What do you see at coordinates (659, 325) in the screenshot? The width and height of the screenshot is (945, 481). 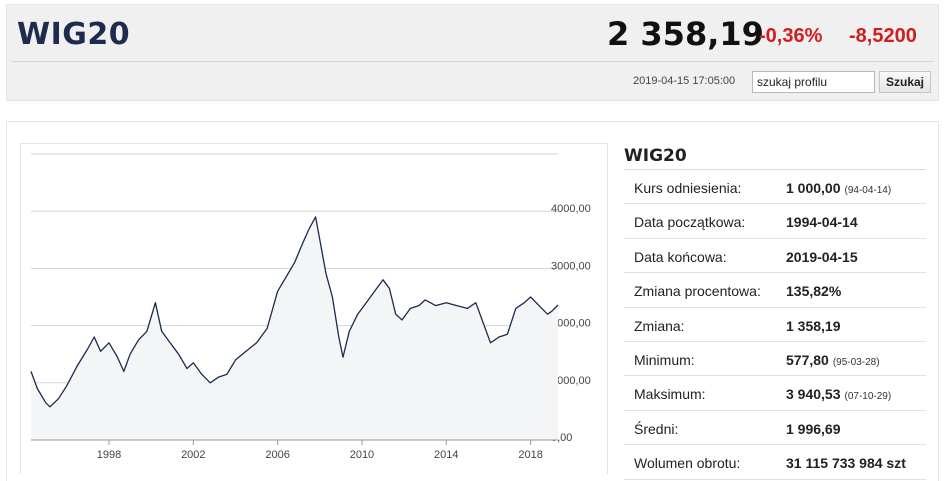 I see `info-row-label: Zmiana:` at bounding box center [659, 325].